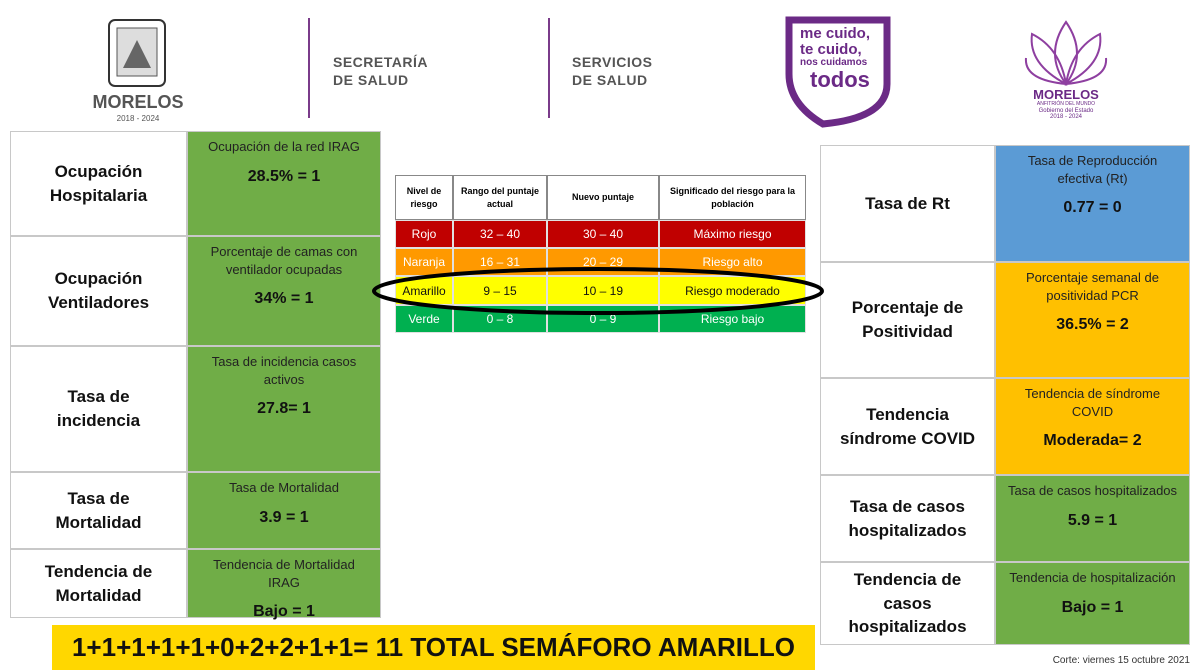  What do you see at coordinates (1092, 577) in the screenshot?
I see `indicator-name: Tendencia de hospitalización` at bounding box center [1092, 577].